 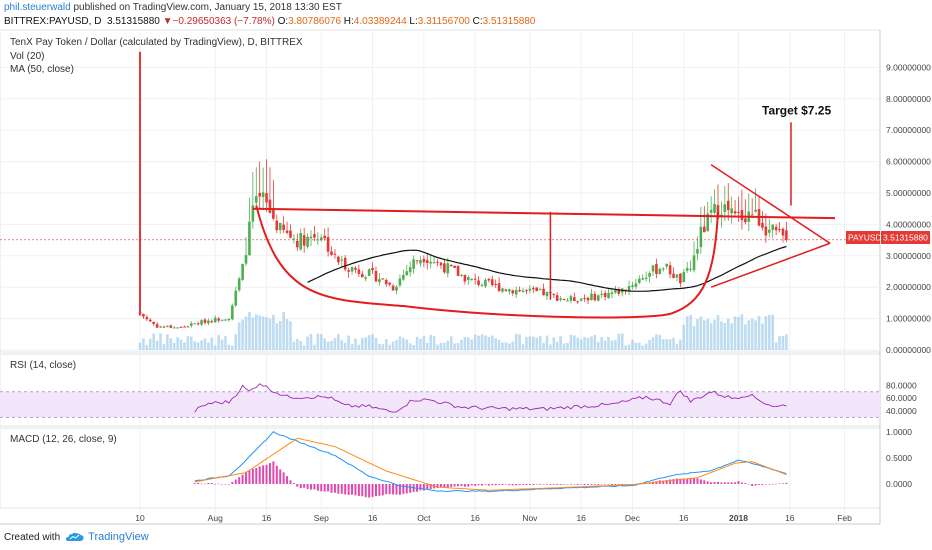 What do you see at coordinates (796, 110) in the screenshot?
I see `target-annotation: Target $7.25` at bounding box center [796, 110].